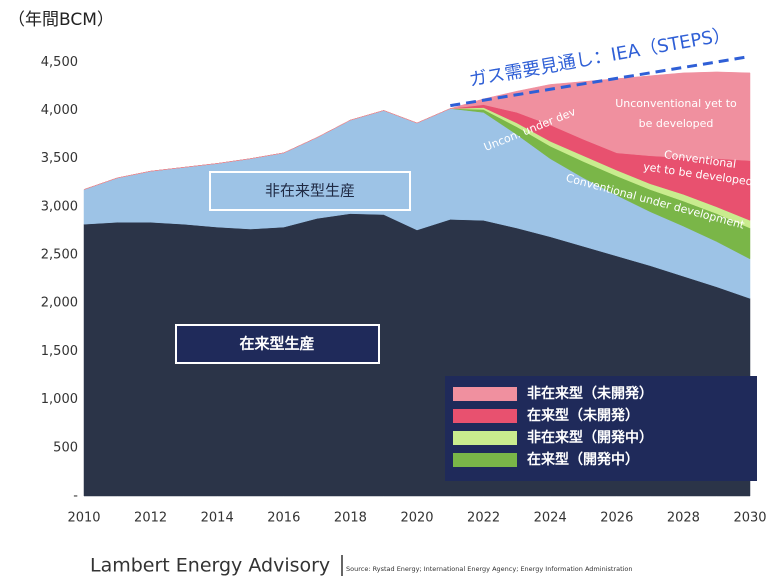  I want to click on series-box-label: 非在来型生産, so click(310, 191).